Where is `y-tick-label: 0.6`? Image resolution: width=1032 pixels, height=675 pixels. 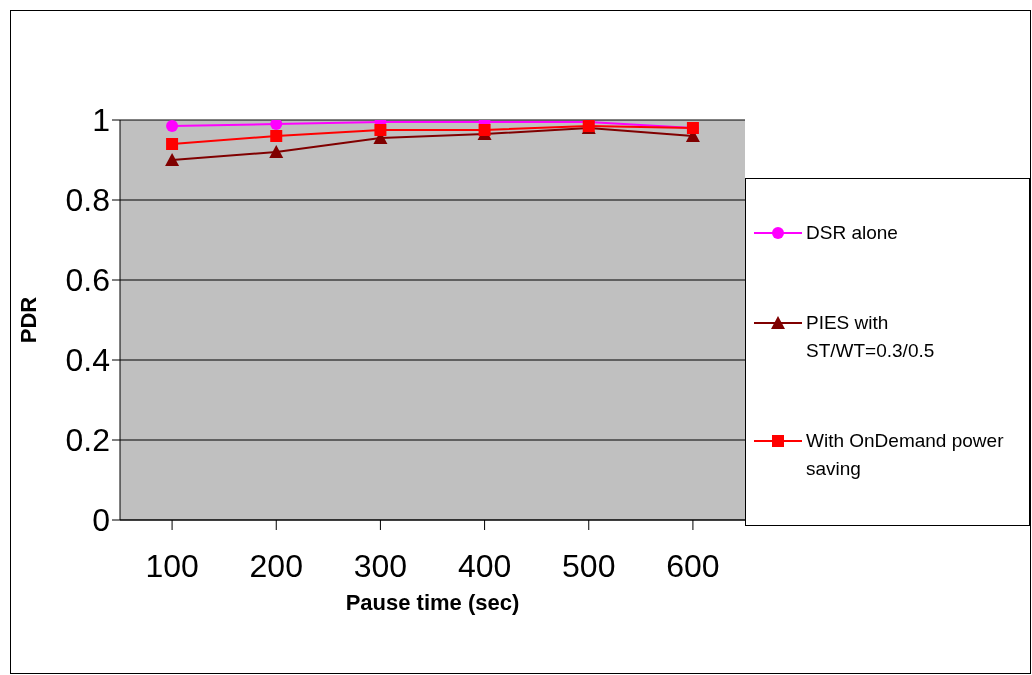
y-tick-label: 0.6 is located at coordinates (87, 280).